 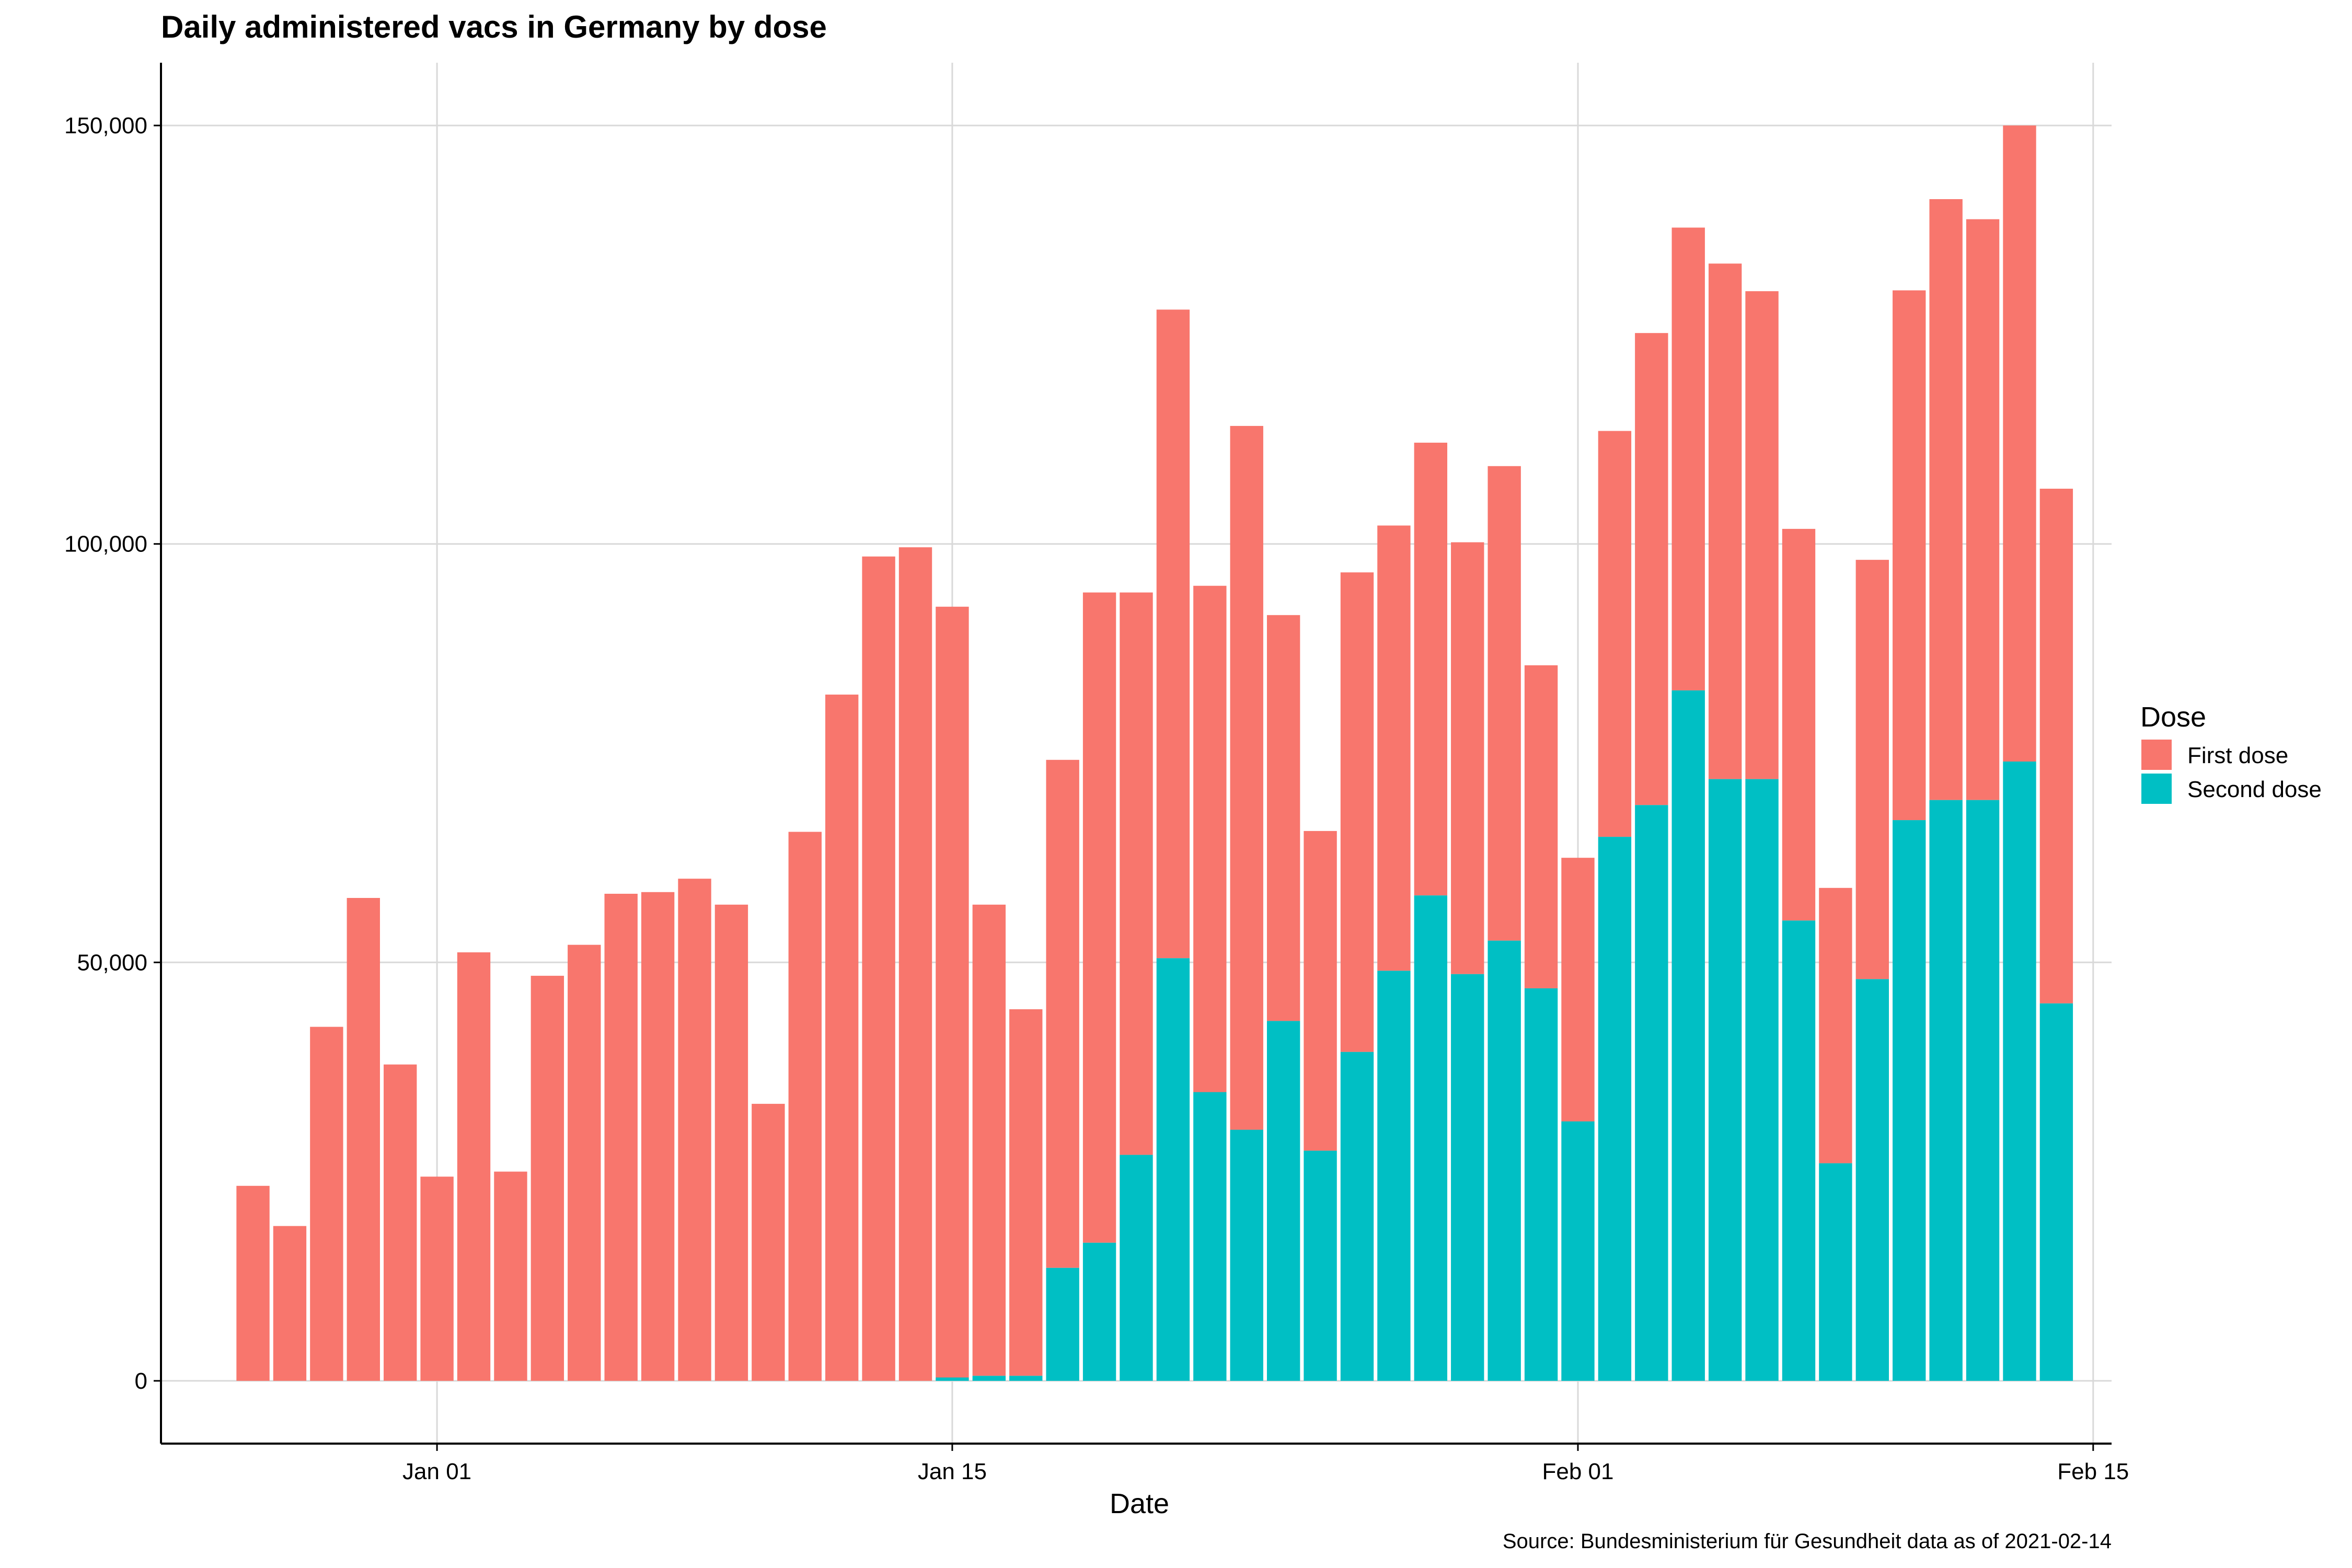 I want to click on legend: Dose First dose Second dose, so click(x=2231, y=752).